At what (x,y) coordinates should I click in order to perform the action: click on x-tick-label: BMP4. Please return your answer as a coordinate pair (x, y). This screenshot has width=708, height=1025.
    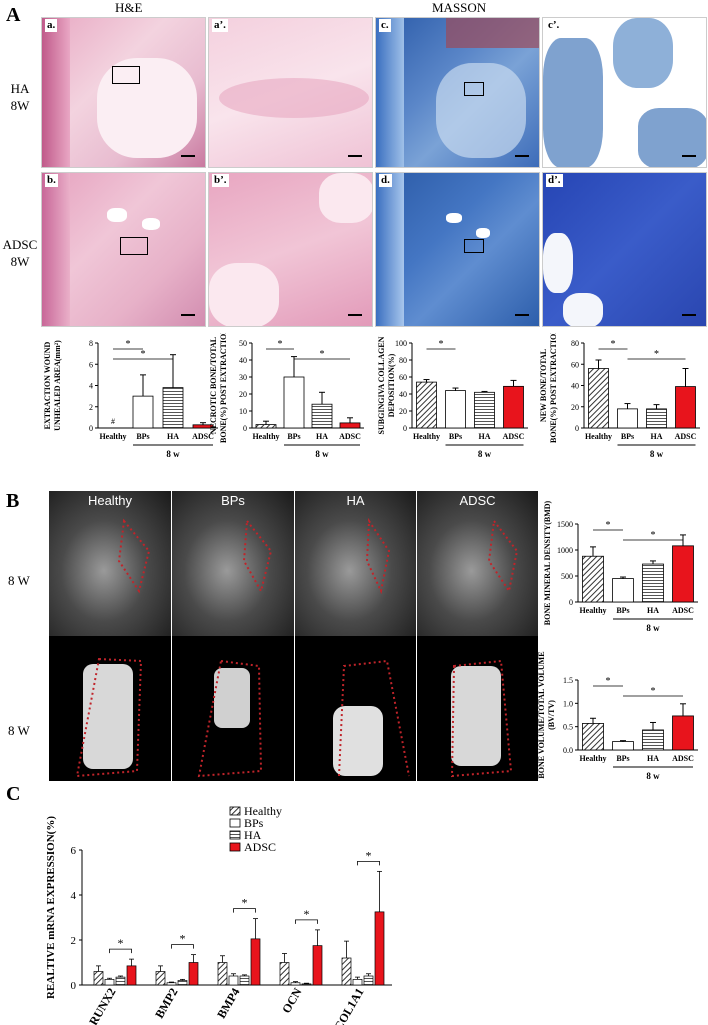
    Looking at the image, I should click on (228, 1003).